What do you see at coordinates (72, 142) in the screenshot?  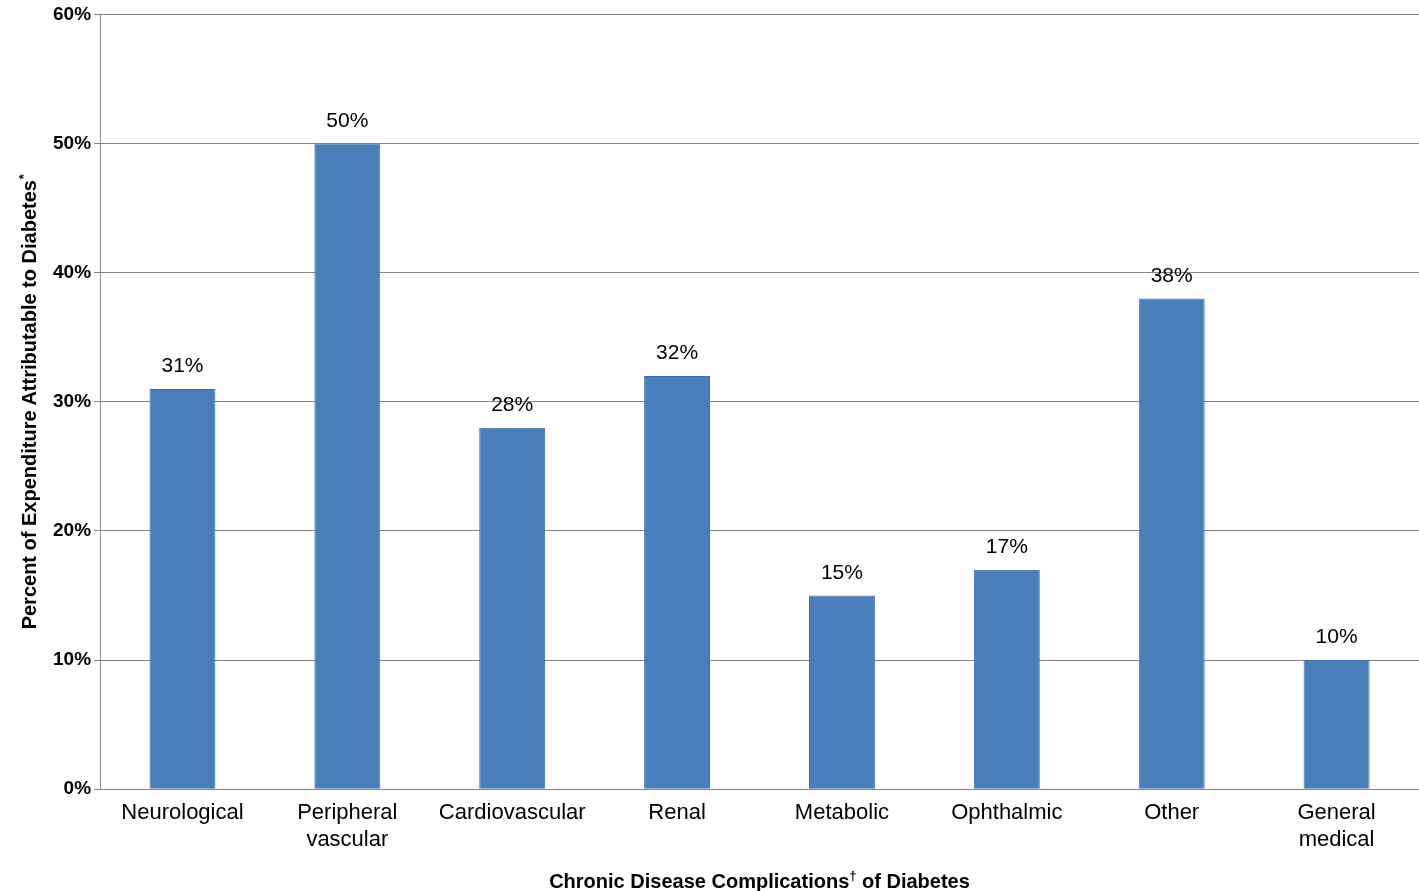 I see `y-tick-label: 50%` at bounding box center [72, 142].